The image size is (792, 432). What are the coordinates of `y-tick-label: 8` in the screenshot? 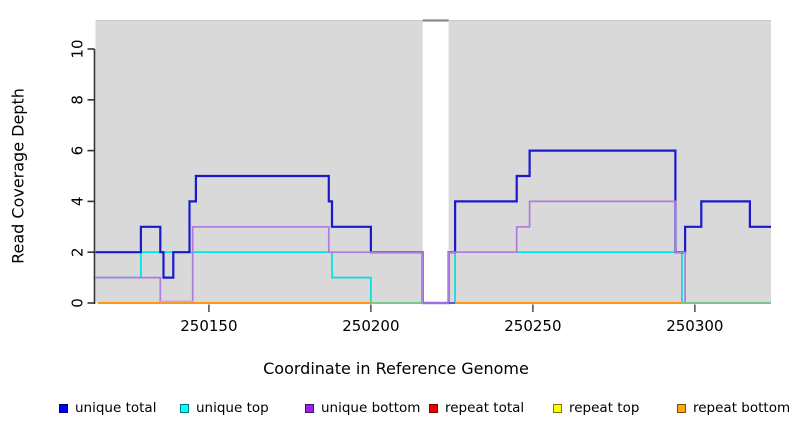 It's located at (78, 100).